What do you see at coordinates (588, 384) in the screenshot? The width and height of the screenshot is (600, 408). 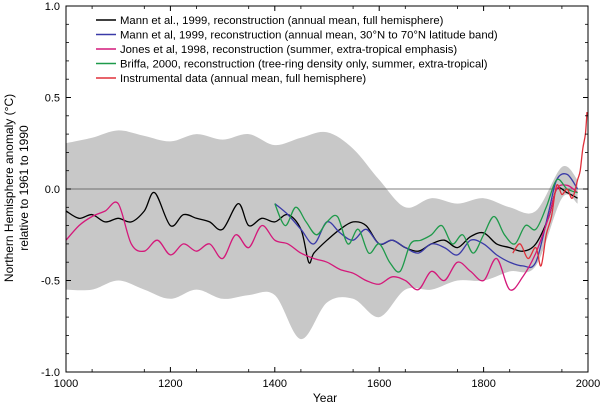 I see `x-tick-label: 2000` at bounding box center [588, 384].